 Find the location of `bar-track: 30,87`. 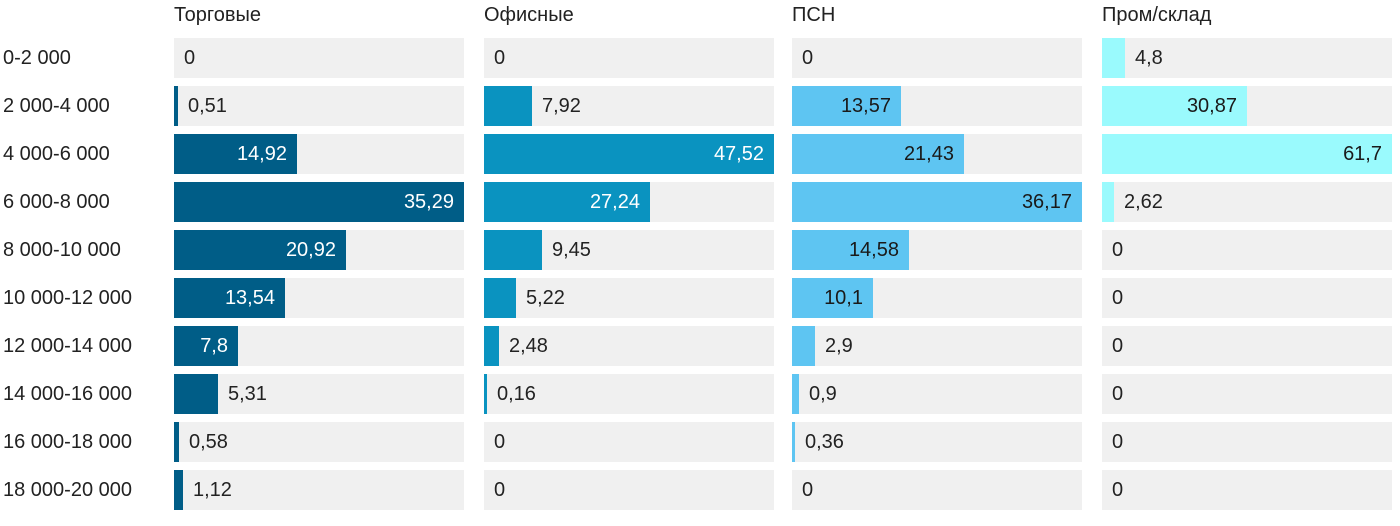

bar-track: 30,87 is located at coordinates (1247, 106).